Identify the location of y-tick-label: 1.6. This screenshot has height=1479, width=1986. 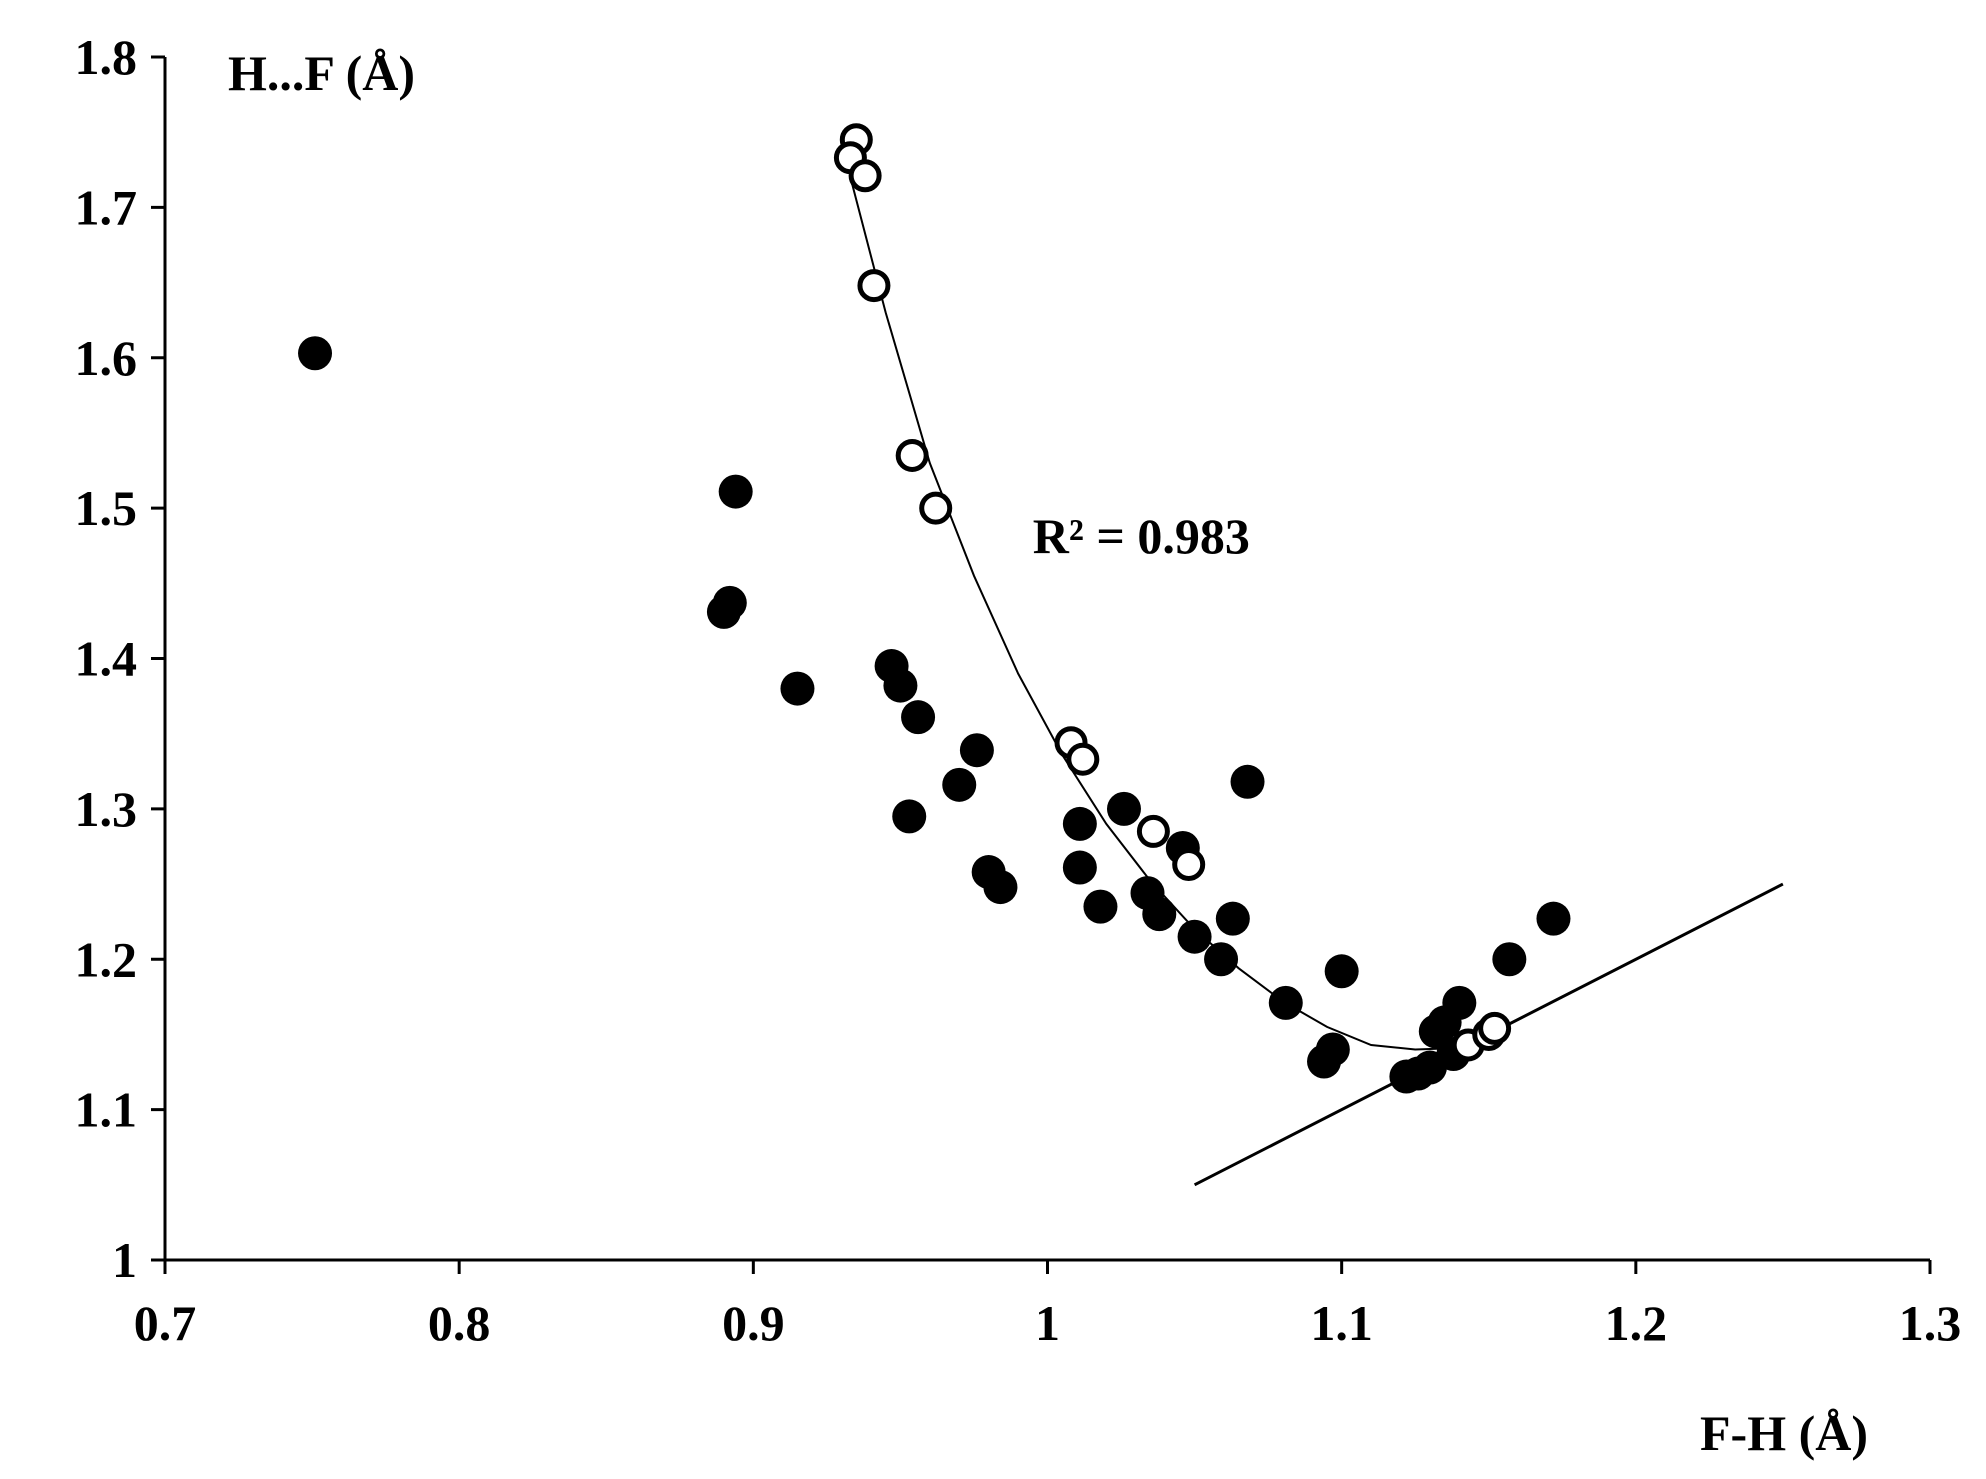
(106, 358).